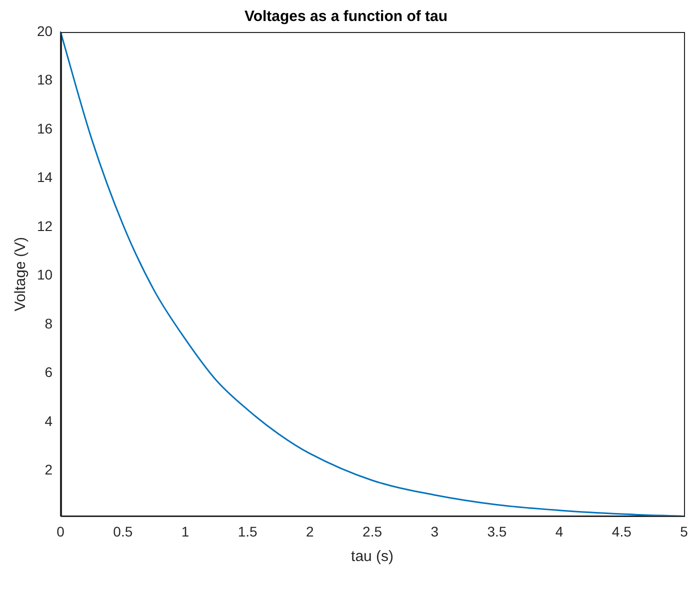 This screenshot has width=696, height=590. Describe the element at coordinates (434, 531) in the screenshot. I see `x-tick-label: 3` at that location.